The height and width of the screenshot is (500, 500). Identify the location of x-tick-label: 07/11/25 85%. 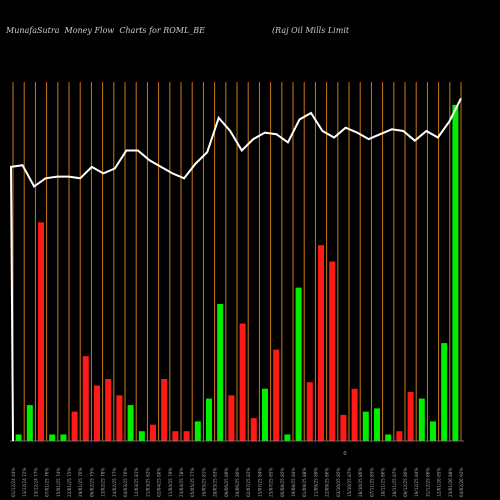
(371, 482).